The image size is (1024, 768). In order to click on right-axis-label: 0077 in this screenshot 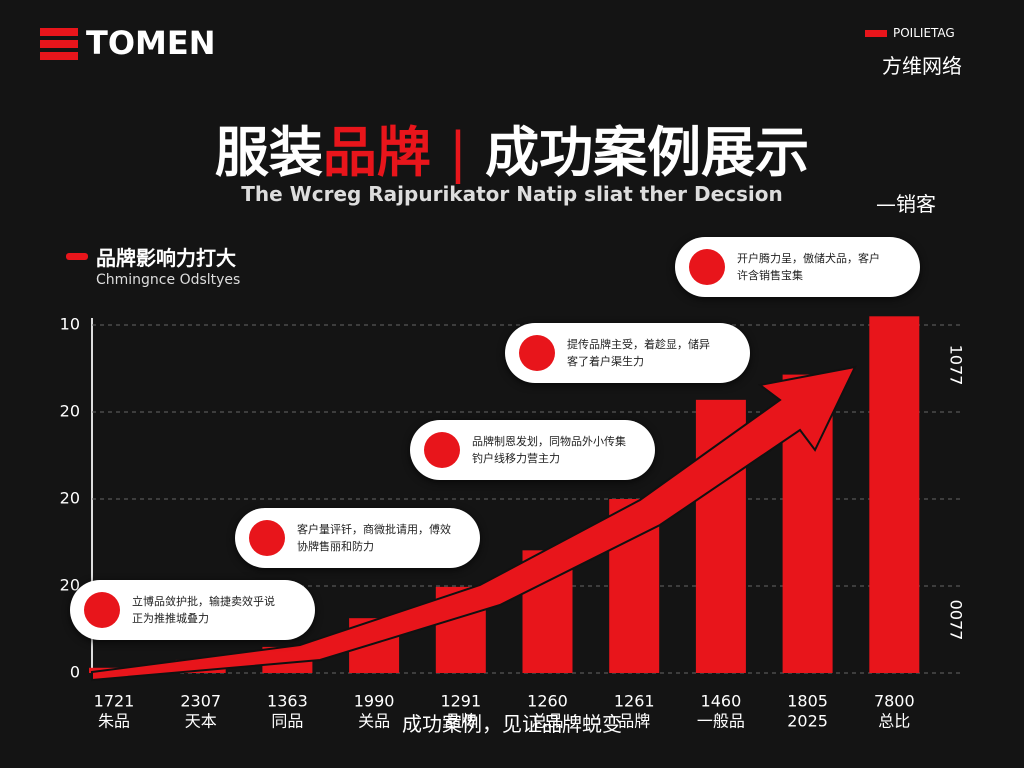, I will do `click(956, 620)`.